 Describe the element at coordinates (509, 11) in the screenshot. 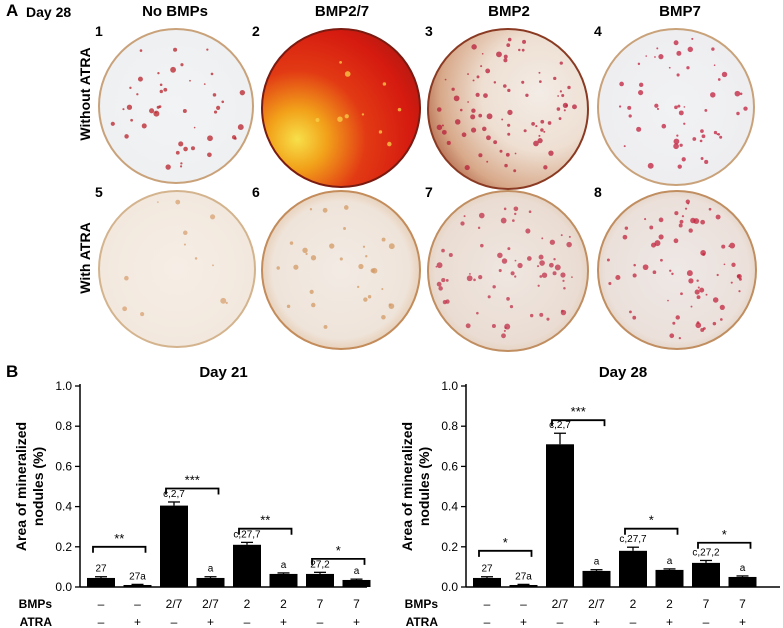

I see `column-header-bmp2: BMP2` at that location.